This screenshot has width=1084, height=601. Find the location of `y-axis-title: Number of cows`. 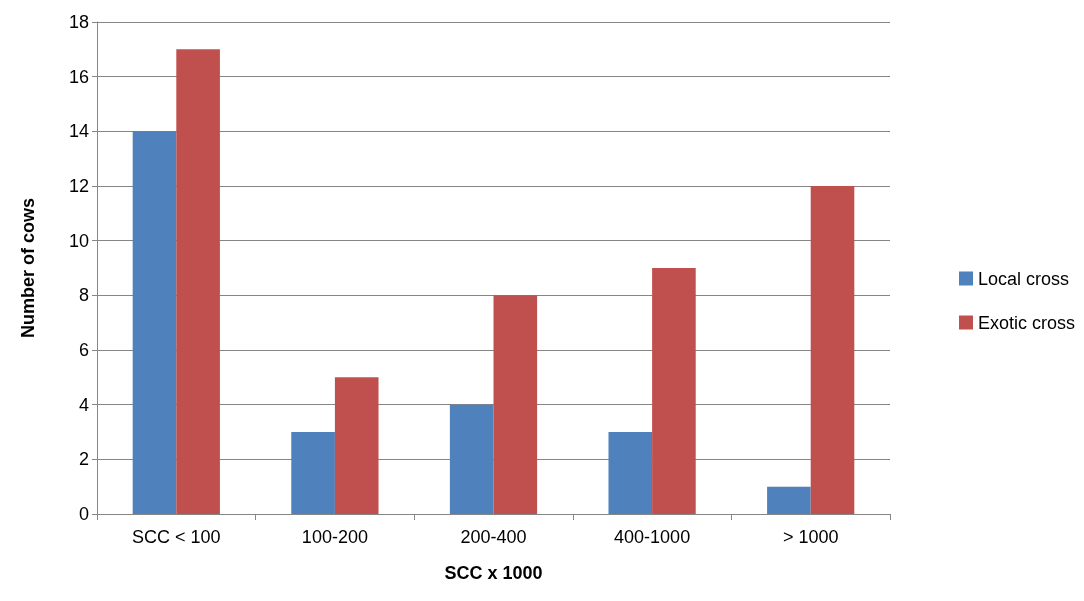

y-axis-title: Number of cows is located at coordinates (28, 268).